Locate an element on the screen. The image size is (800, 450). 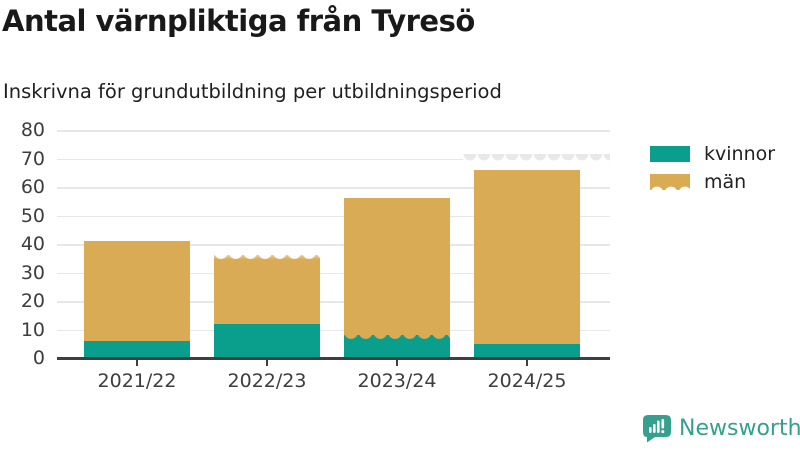
newsworthy-brand: Newsworthy is located at coordinates (721, 428).